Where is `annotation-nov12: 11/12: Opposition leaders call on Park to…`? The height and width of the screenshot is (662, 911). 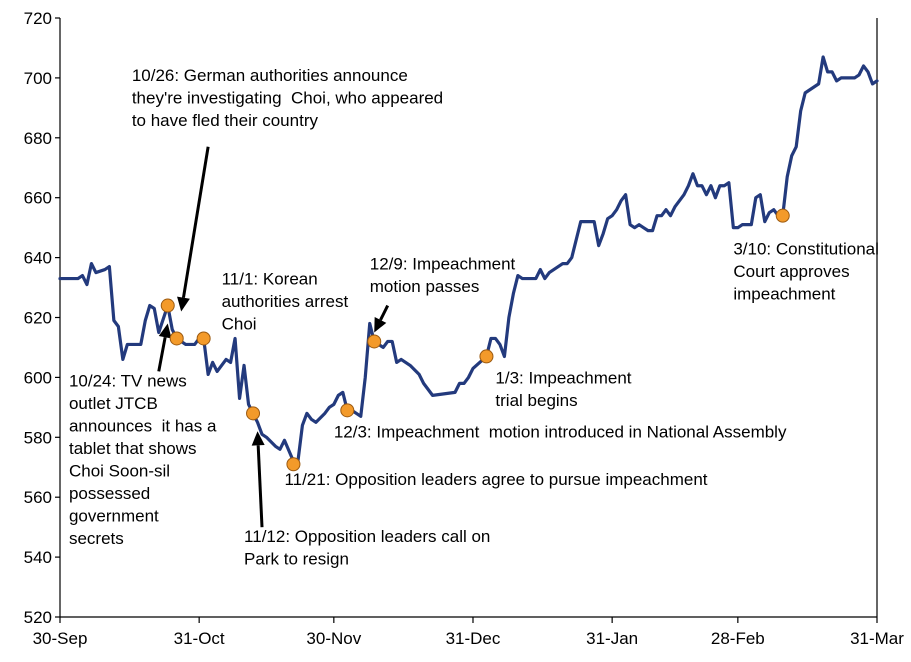 annotation-nov12: 11/12: Opposition leaders call on Park to… is located at coordinates (367, 548).